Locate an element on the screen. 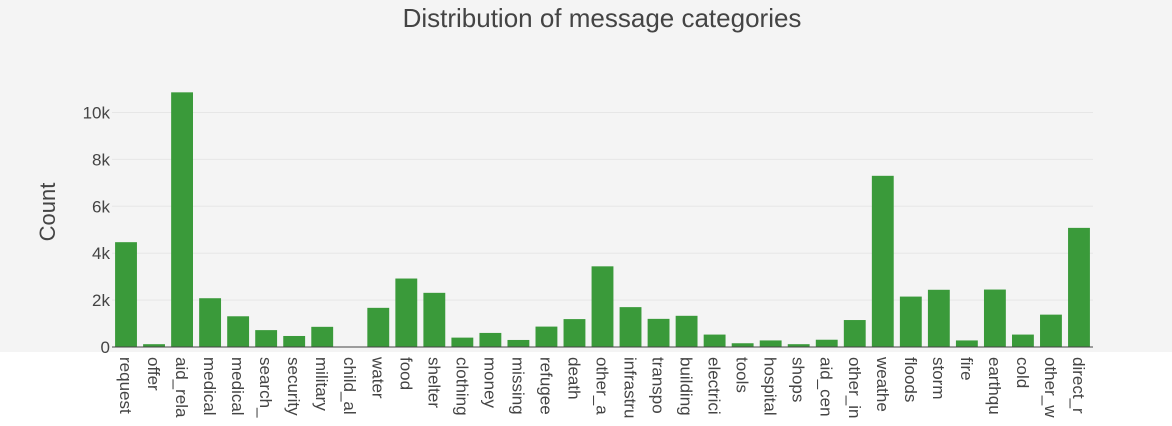 The height and width of the screenshot is (426, 1172). x-tick-label: child_al is located at coordinates (349, 386).